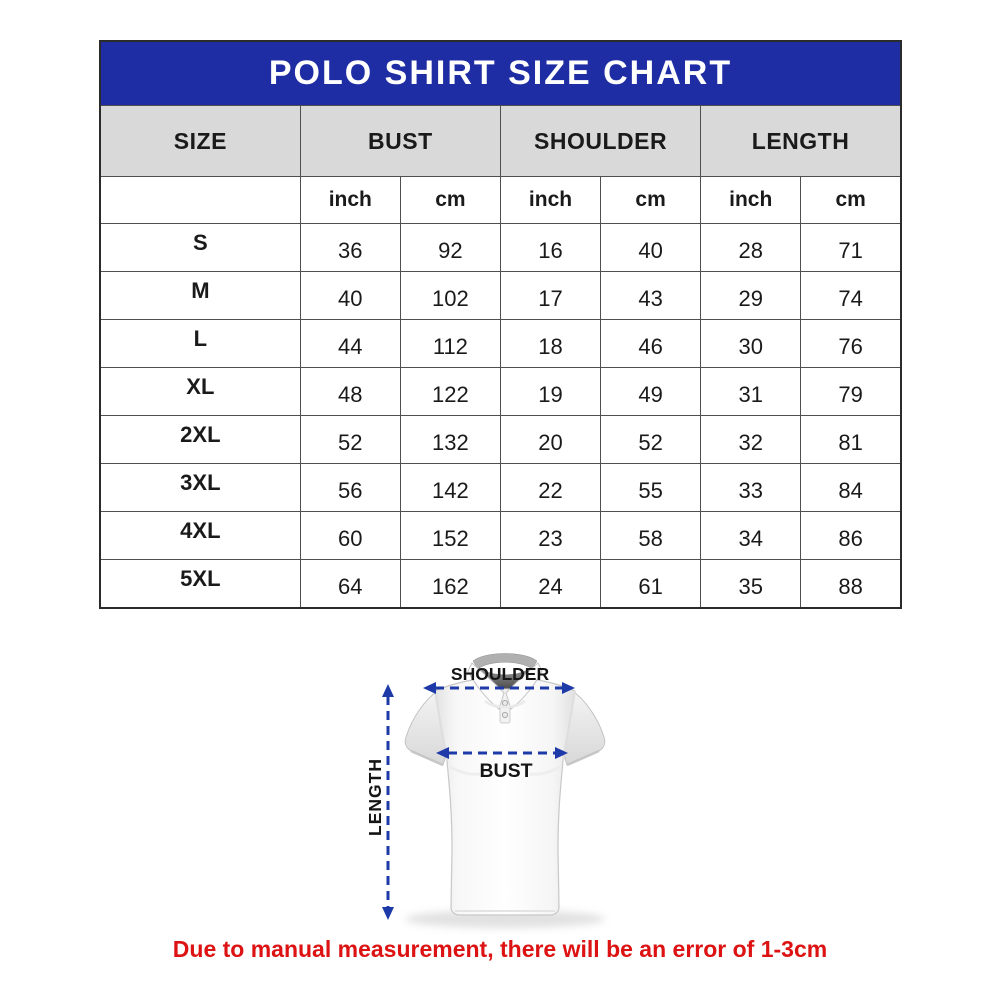 Image resolution: width=1000 pixels, height=1000 pixels. I want to click on value-cell: 84, so click(851, 487).